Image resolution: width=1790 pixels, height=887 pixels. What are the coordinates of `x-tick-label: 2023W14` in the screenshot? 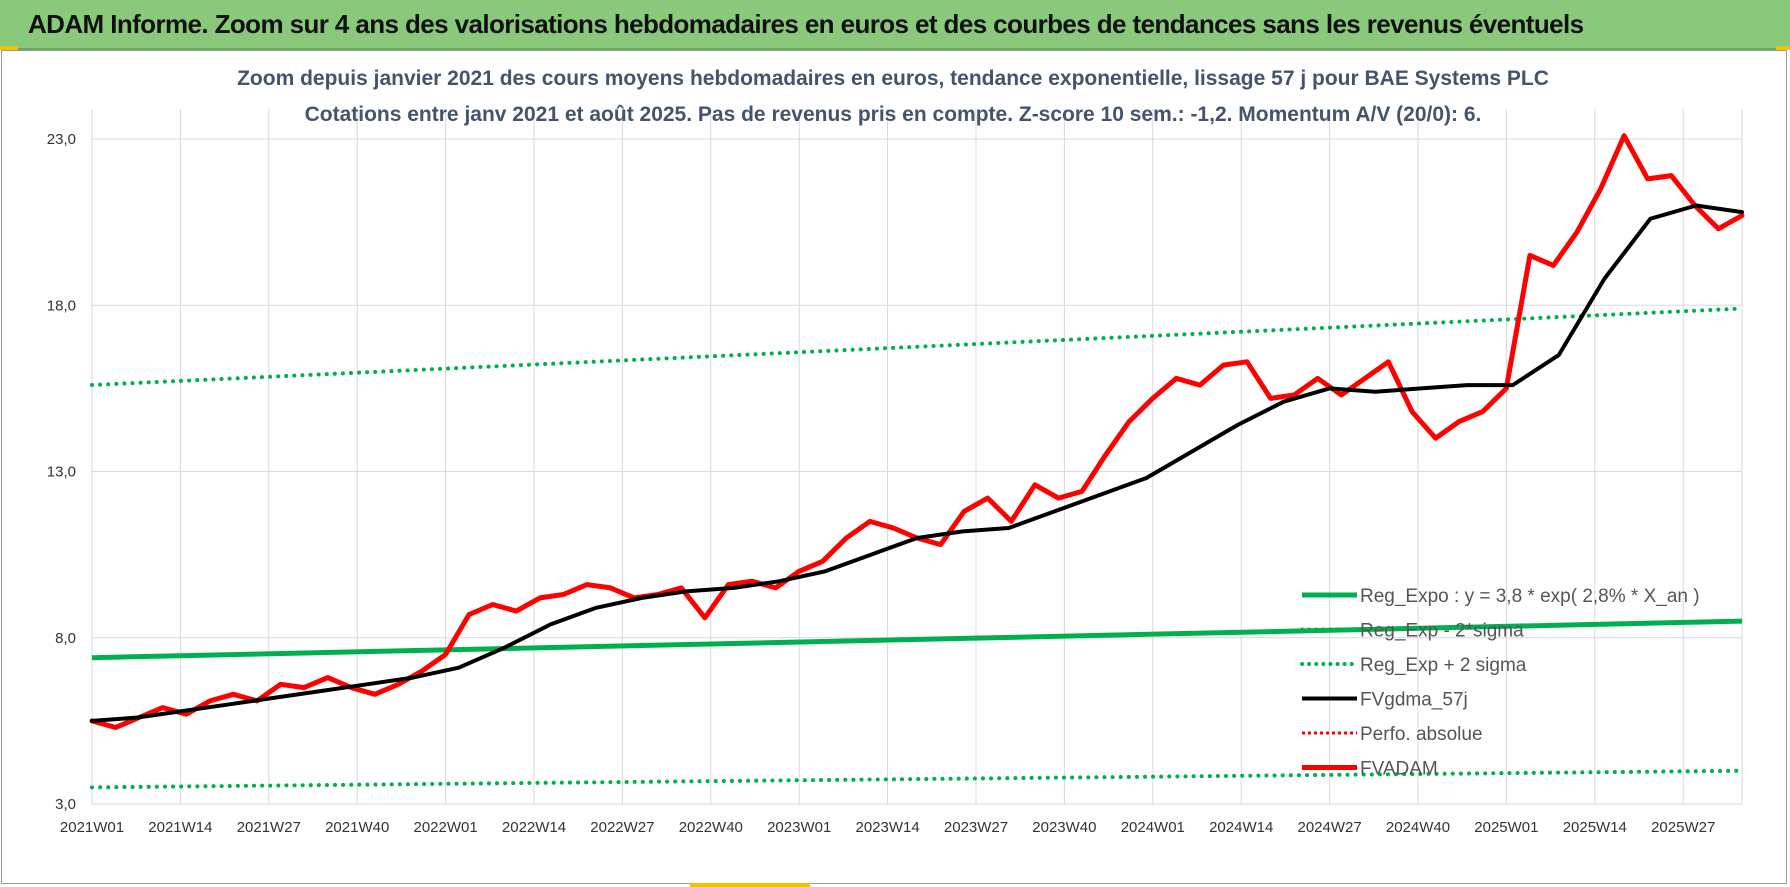 It's located at (887, 827).